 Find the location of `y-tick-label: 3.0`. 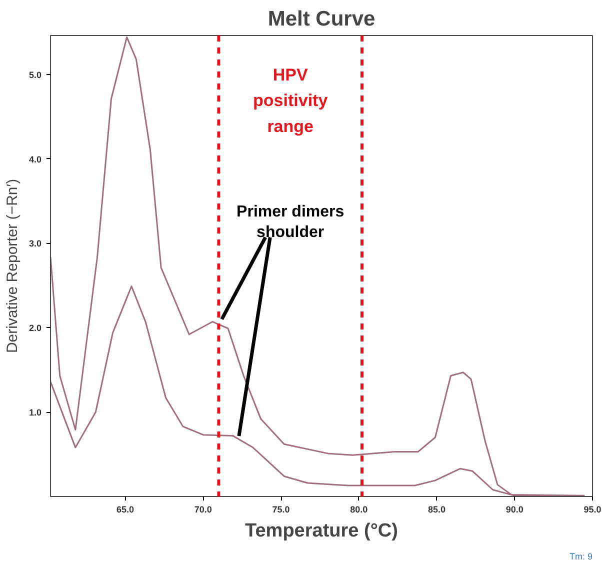

y-tick-label: 3.0 is located at coordinates (35, 243).